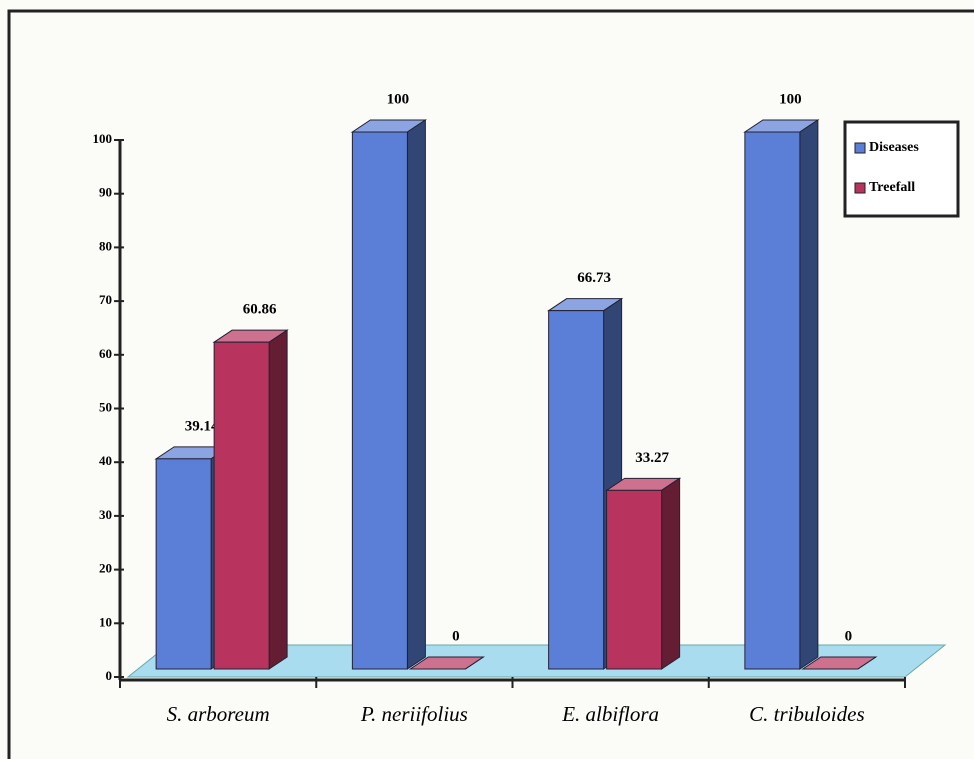 The width and height of the screenshot is (974, 759). What do you see at coordinates (610, 714) in the screenshot?
I see `x-tick-label: E. albiflora` at bounding box center [610, 714].